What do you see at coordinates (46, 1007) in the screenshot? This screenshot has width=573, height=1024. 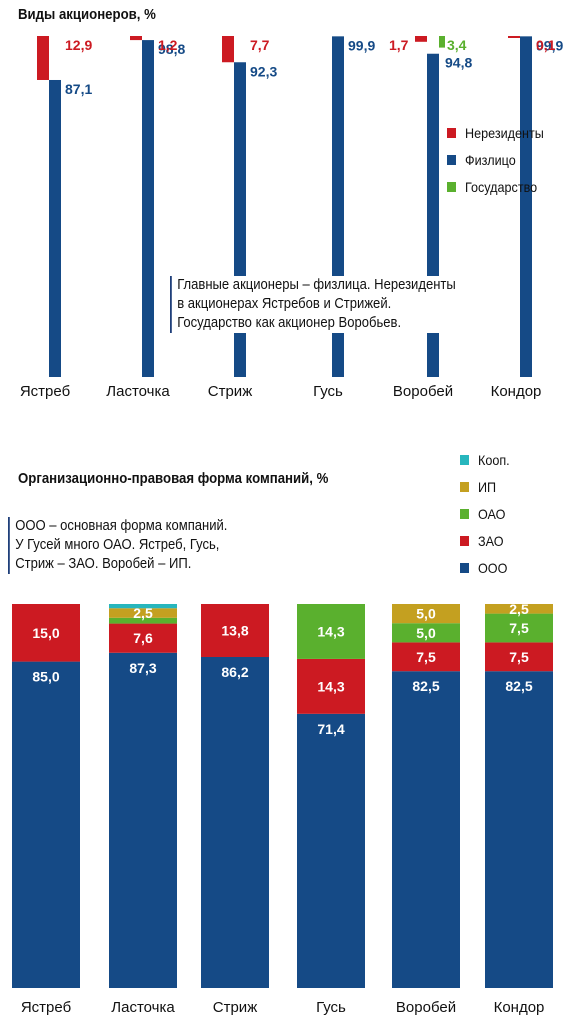 I see `chart2-category-label: Ястреб` at bounding box center [46, 1007].